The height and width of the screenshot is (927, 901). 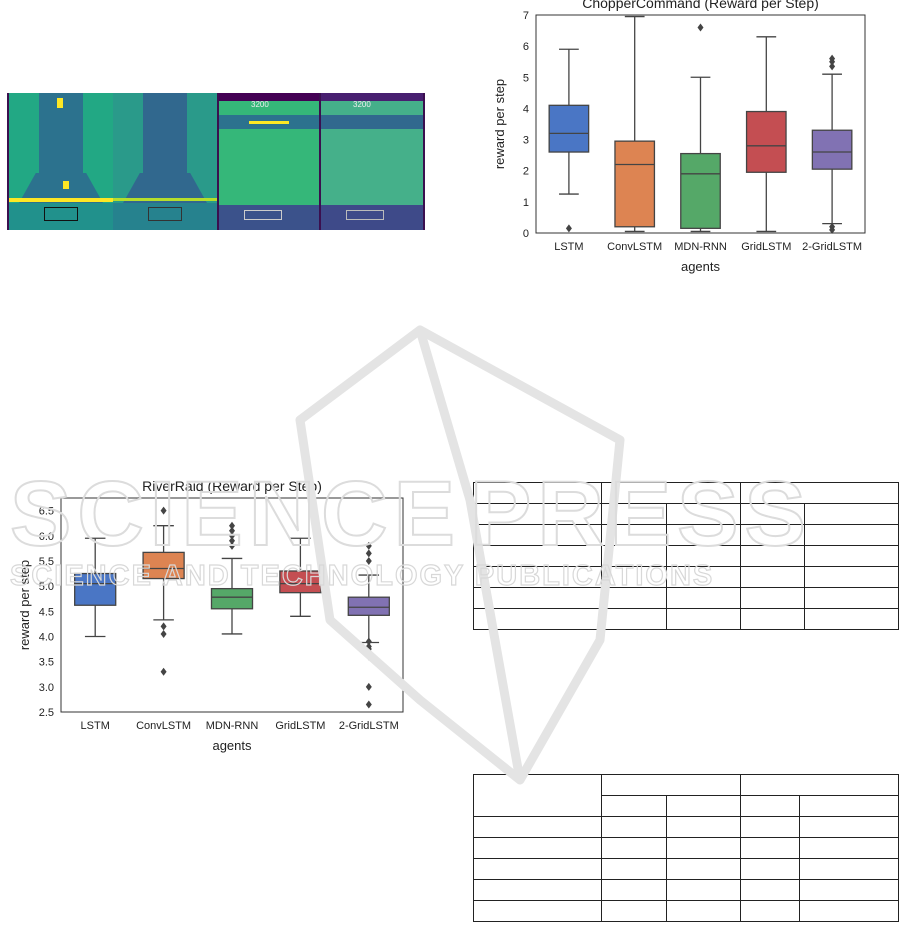 What do you see at coordinates (165, 161) in the screenshot?
I see `riverraid-noisy-panel` at bounding box center [165, 161].